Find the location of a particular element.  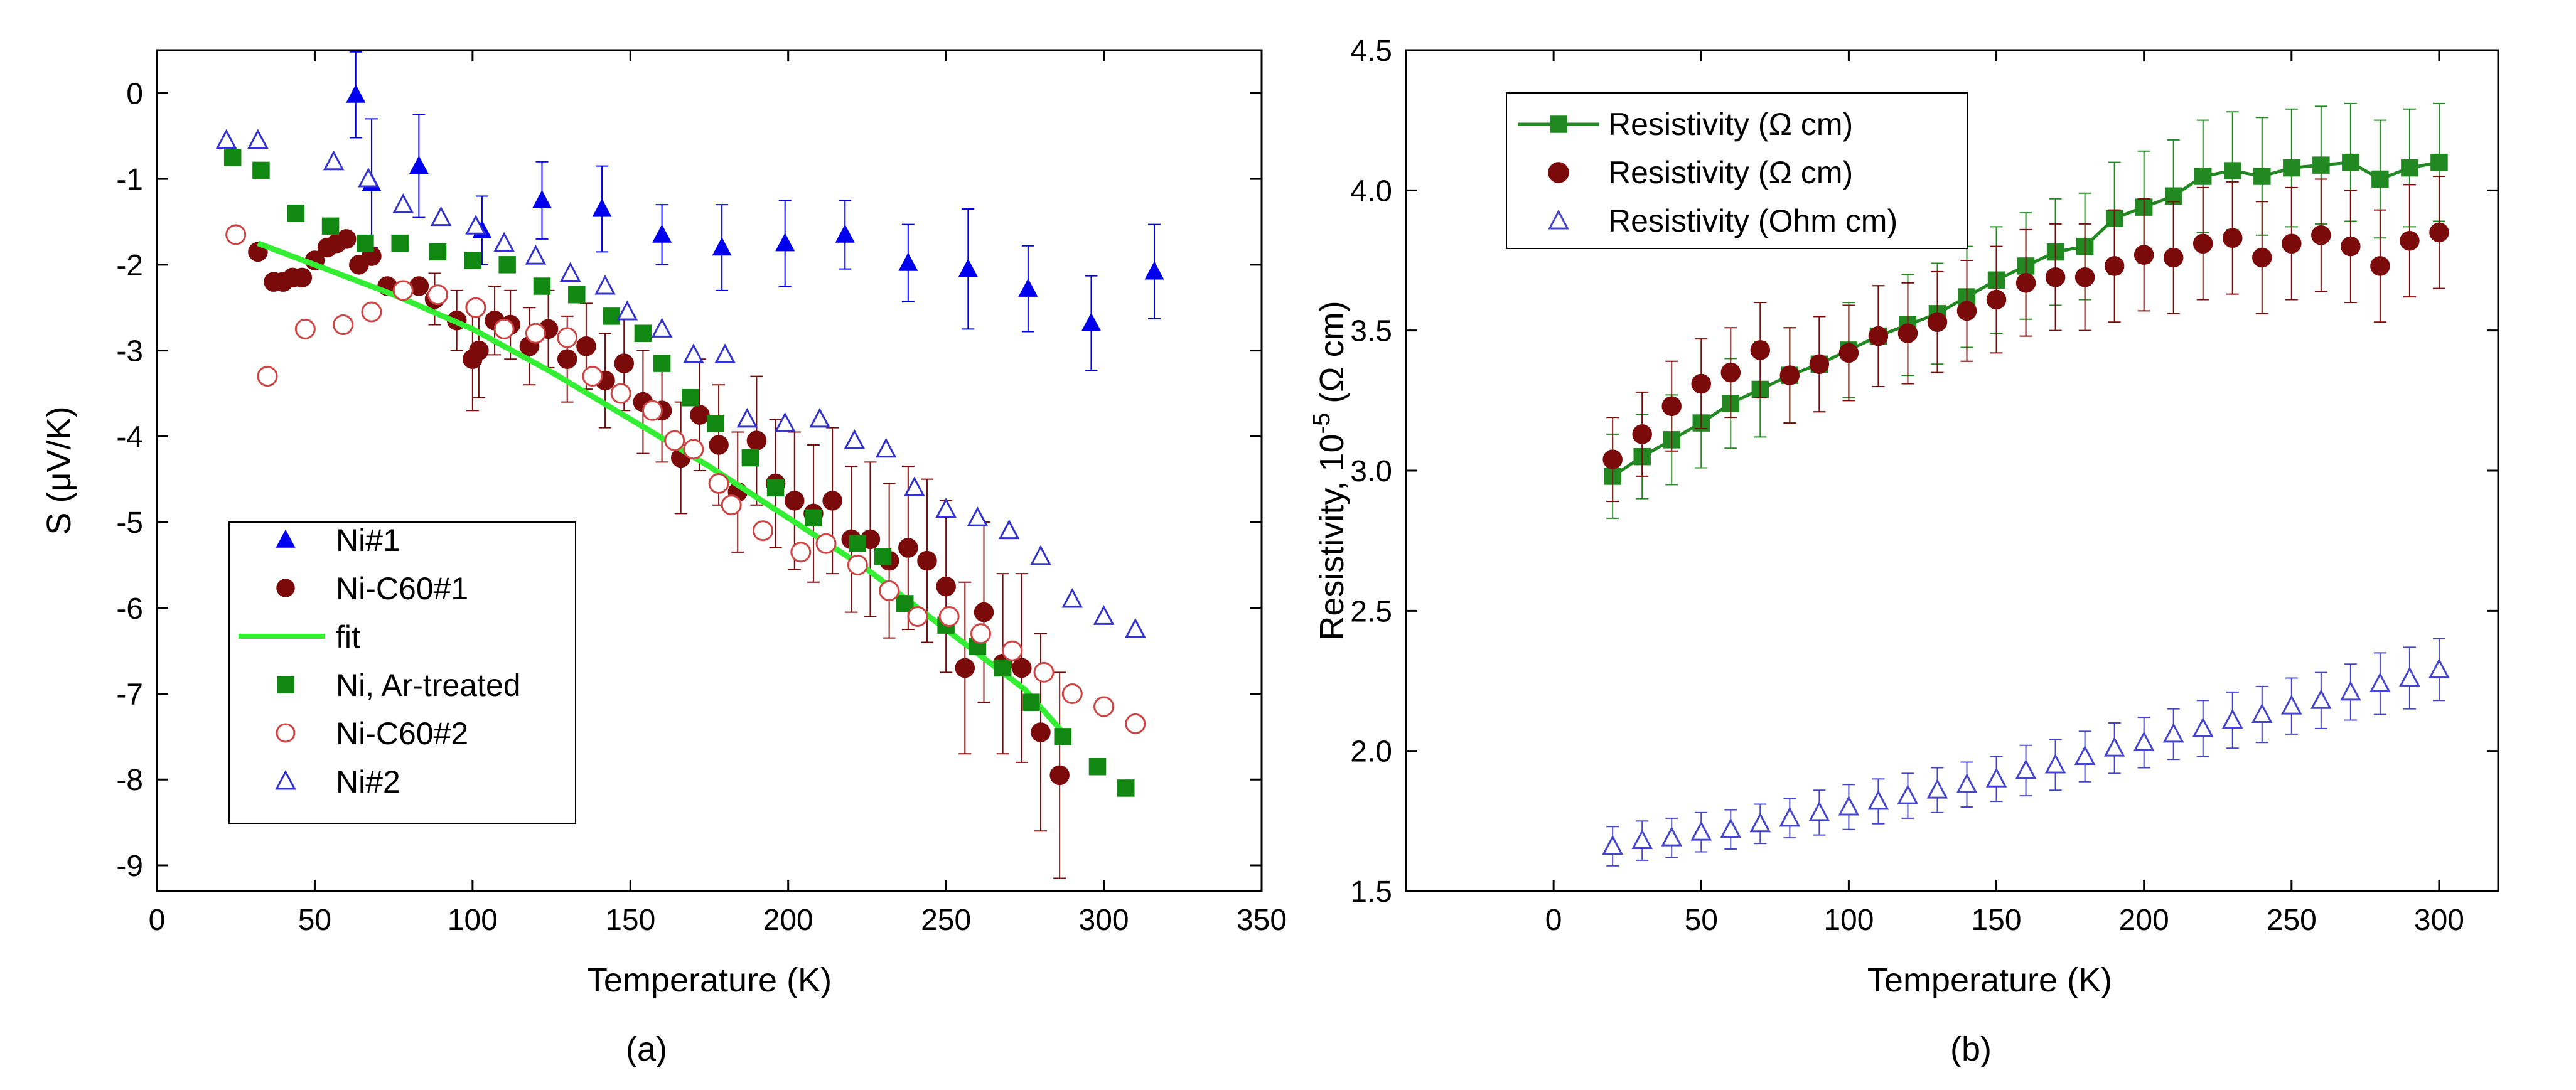

panel-b-y-tick-label-3: 3.0 is located at coordinates (1371, 472).